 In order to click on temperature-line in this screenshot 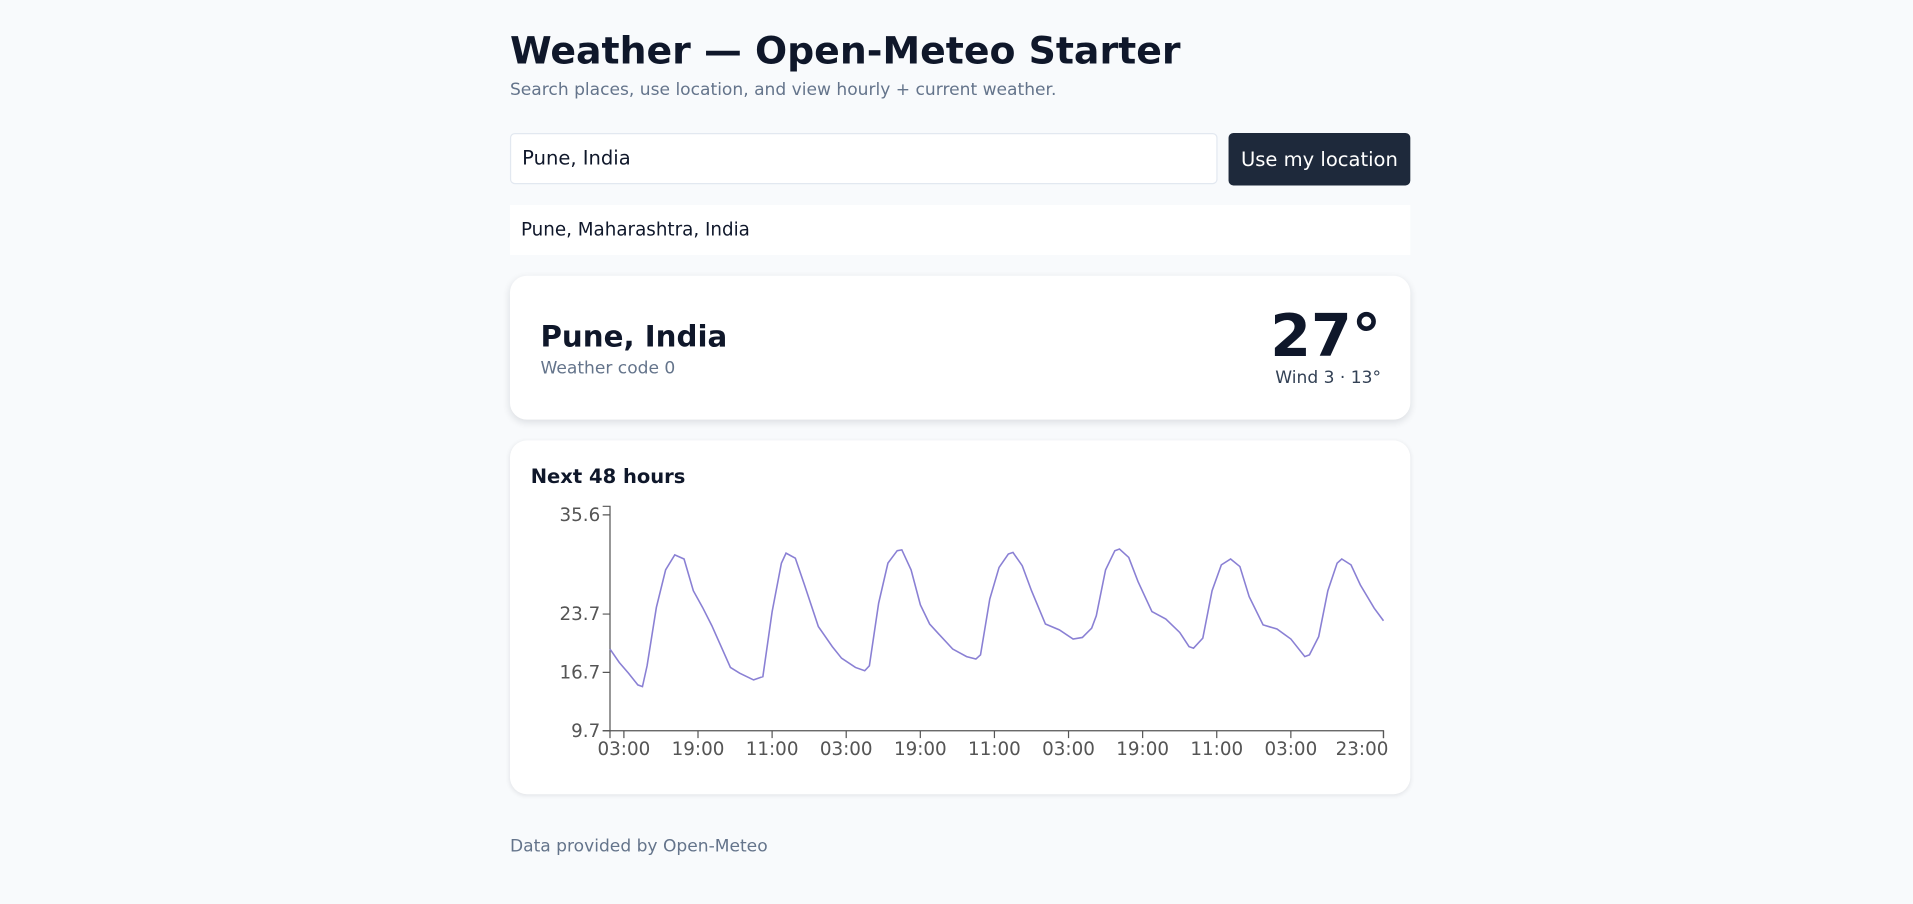, I will do `click(997, 618)`.